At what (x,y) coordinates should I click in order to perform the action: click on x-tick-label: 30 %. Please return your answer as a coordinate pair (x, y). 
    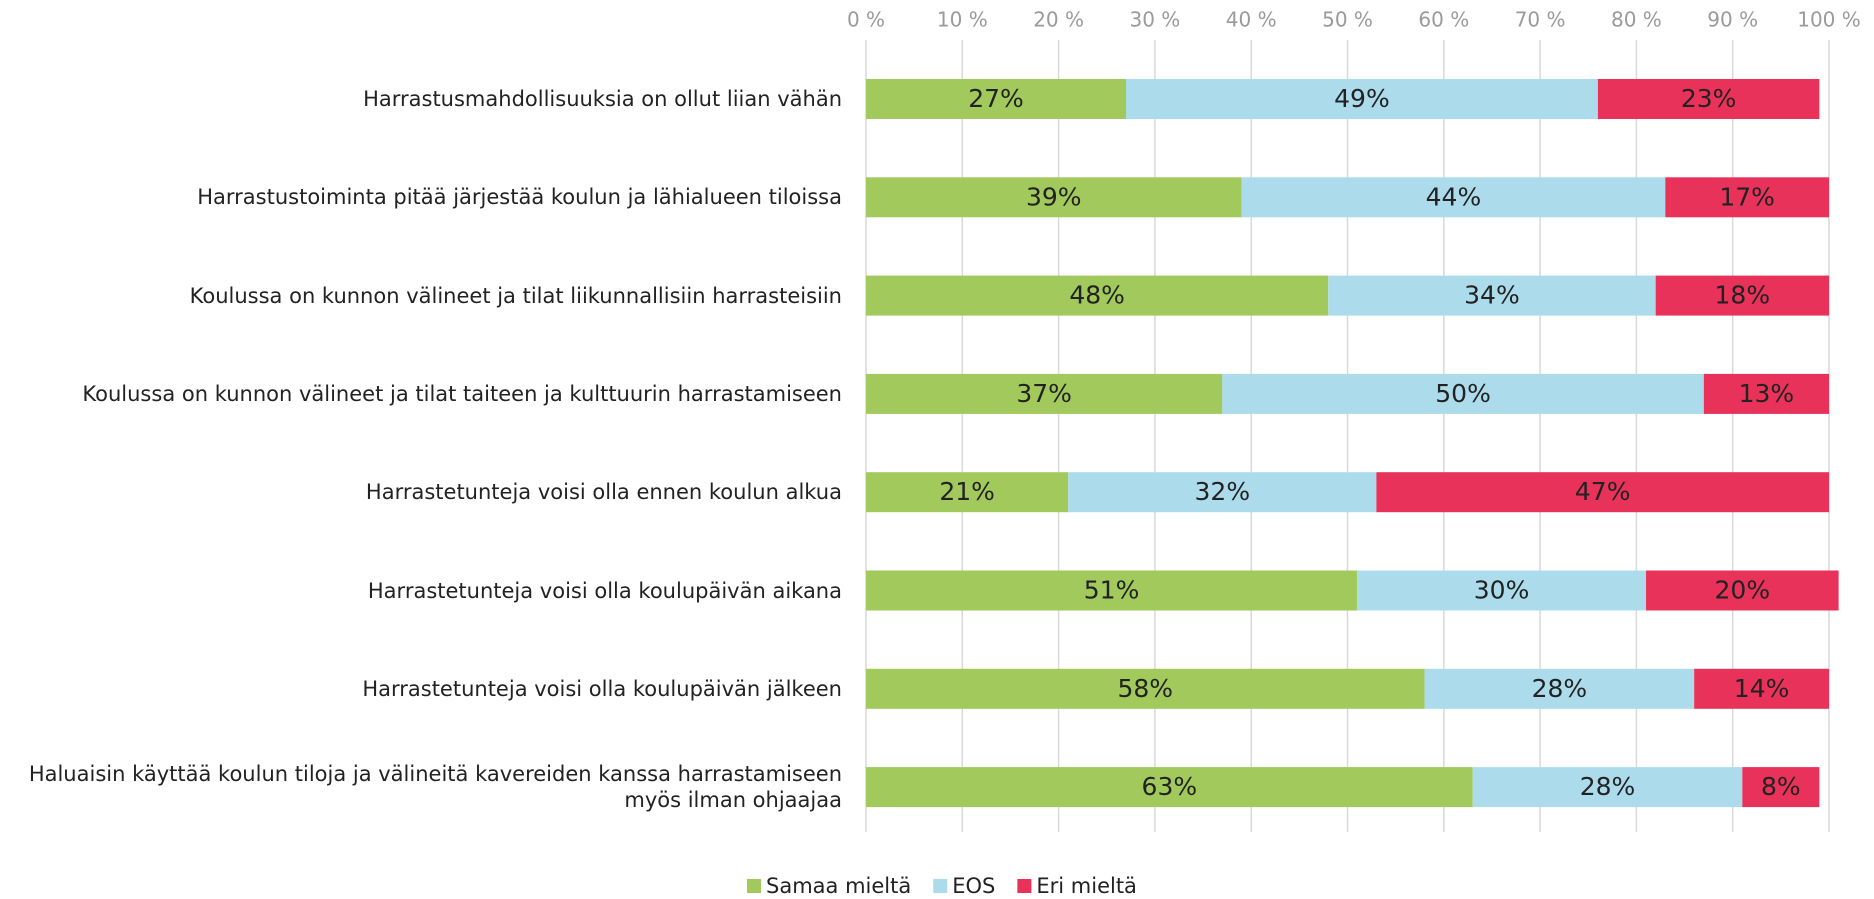
    Looking at the image, I should click on (1154, 20).